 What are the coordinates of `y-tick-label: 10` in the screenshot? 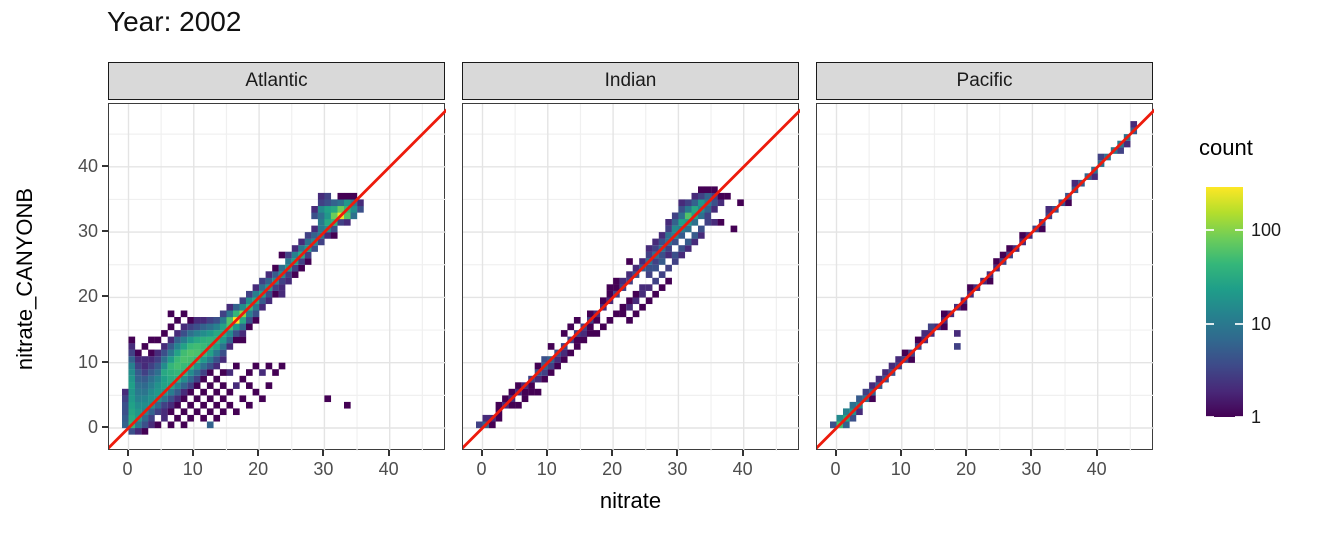 It's located at (87, 361).